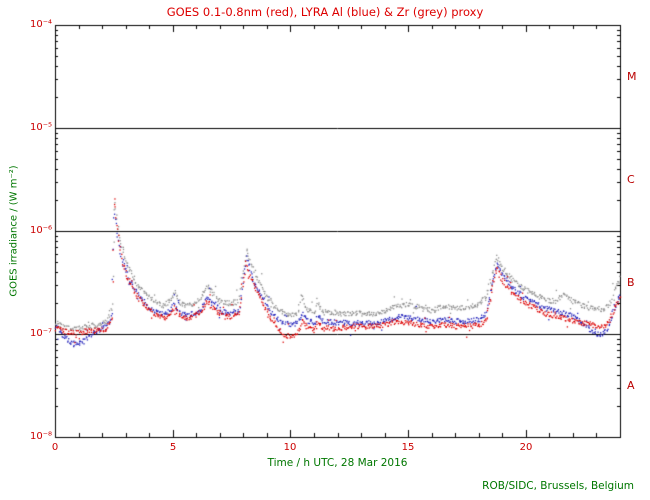 This screenshot has height=500, width=650. Describe the element at coordinates (40, 333) in the screenshot. I see `y-tick-label-1e-7: 10⁻⁷` at that location.